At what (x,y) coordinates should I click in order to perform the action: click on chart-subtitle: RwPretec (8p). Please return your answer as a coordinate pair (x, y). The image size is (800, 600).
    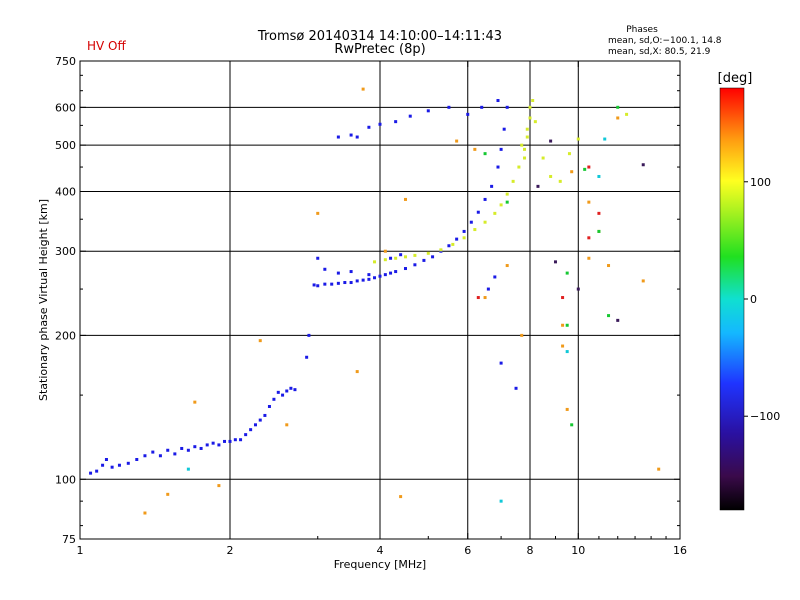
    Looking at the image, I should click on (379, 49).